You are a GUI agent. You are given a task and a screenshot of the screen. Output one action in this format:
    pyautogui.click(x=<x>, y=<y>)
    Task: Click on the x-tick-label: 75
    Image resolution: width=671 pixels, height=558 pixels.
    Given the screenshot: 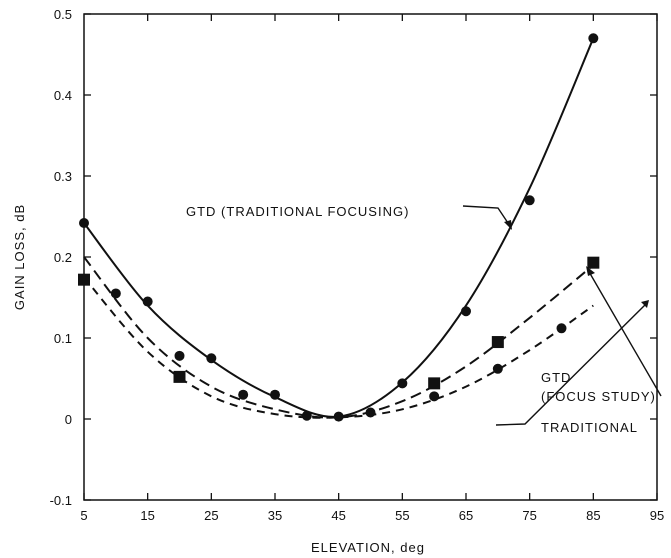 What is the action you would take?
    pyautogui.click(x=529, y=515)
    